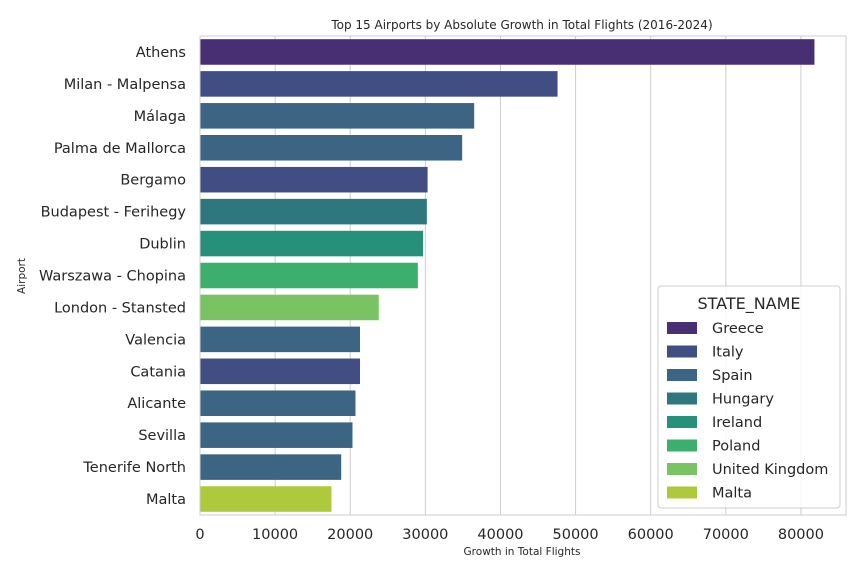 This screenshot has height=576, width=864. Describe the element at coordinates (801, 535) in the screenshot. I see `x-tick-label: 80000` at that location.